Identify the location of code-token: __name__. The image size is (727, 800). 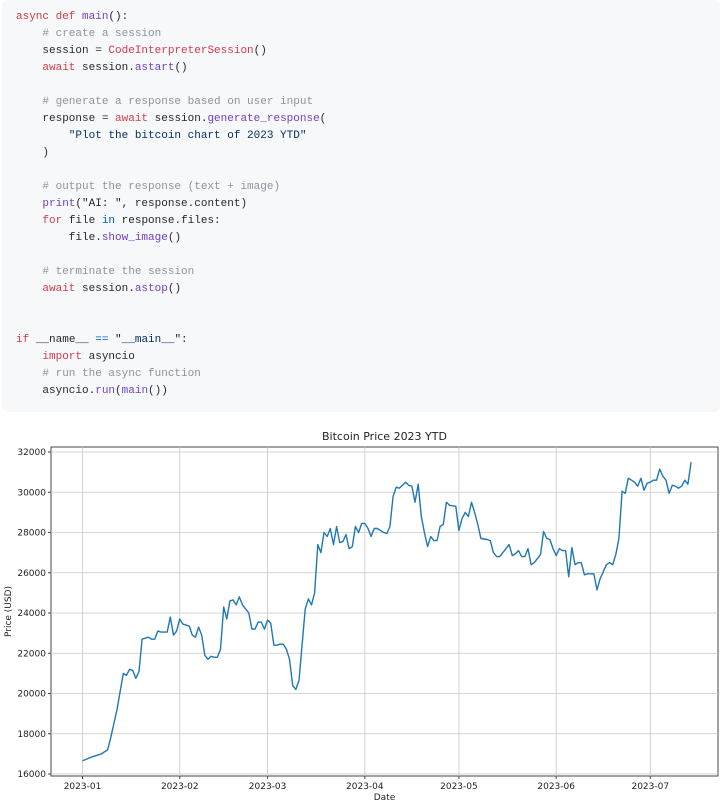
(65, 340).